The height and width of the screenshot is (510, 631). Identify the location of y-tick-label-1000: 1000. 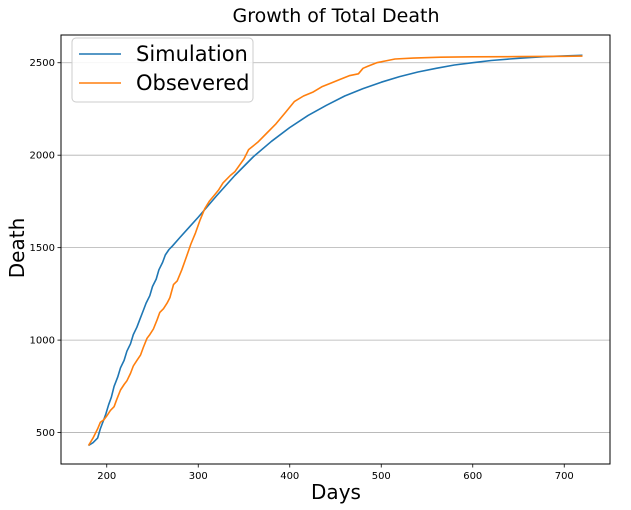
(42, 341).